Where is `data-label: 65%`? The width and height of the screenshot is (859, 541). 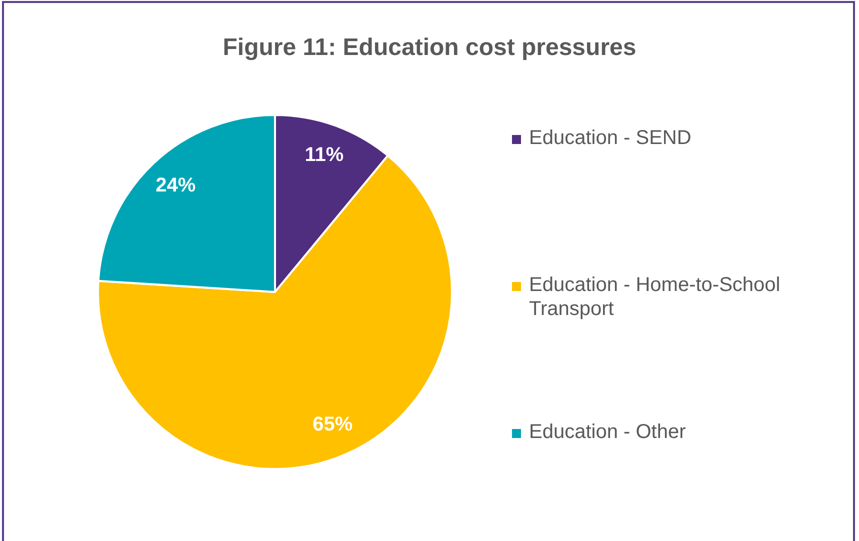 data-label: 65% is located at coordinates (332, 425).